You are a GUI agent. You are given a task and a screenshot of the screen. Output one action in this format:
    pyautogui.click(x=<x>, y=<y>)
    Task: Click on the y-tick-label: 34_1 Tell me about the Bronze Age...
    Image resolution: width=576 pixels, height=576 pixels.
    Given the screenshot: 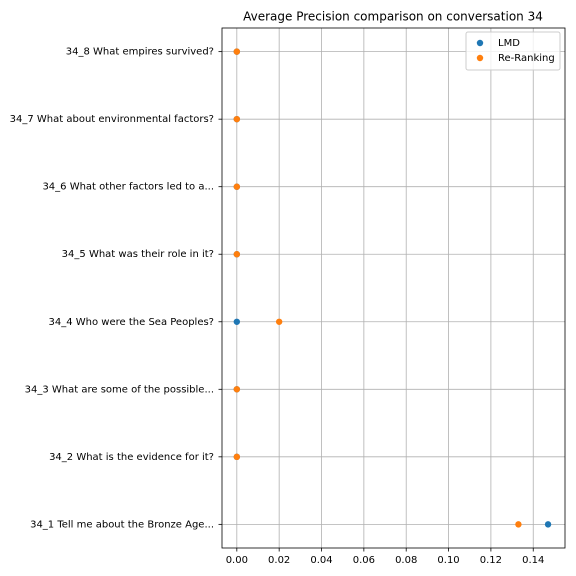 What is the action you would take?
    pyautogui.click(x=122, y=524)
    